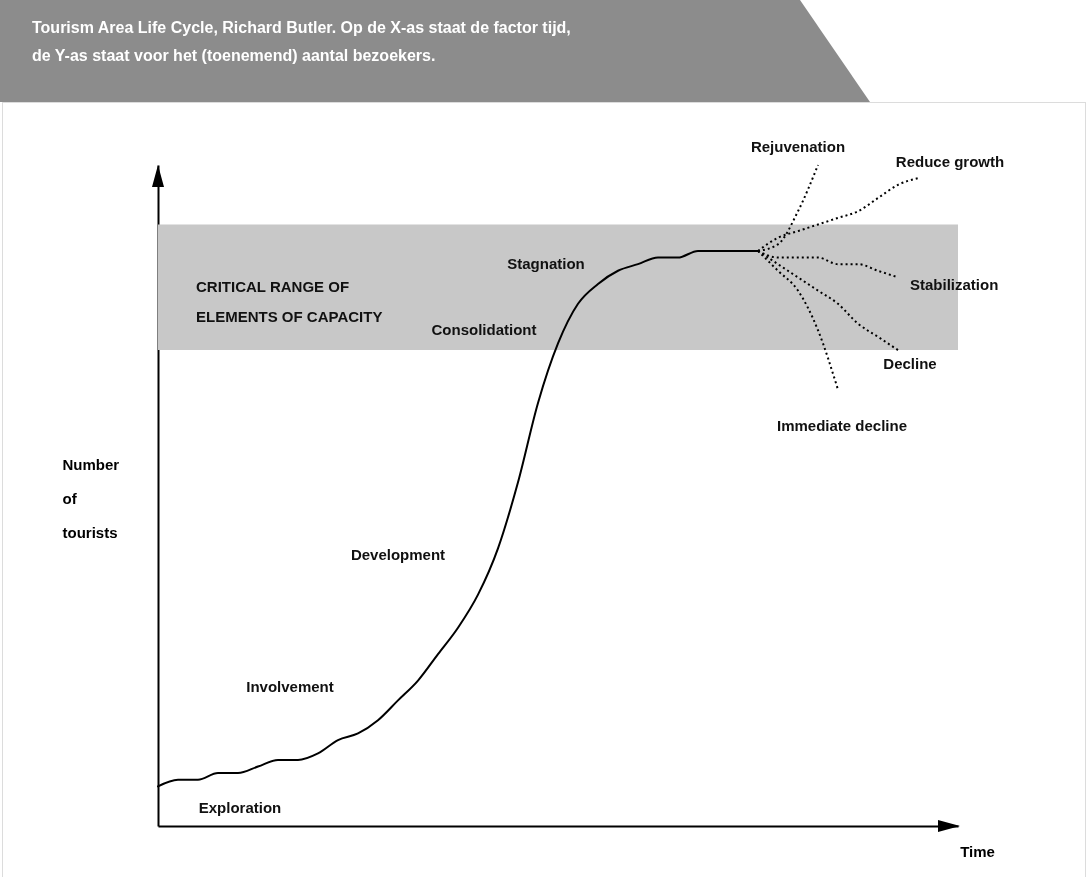  Describe the element at coordinates (398, 554) in the screenshot. I see `annotation: Development` at that location.